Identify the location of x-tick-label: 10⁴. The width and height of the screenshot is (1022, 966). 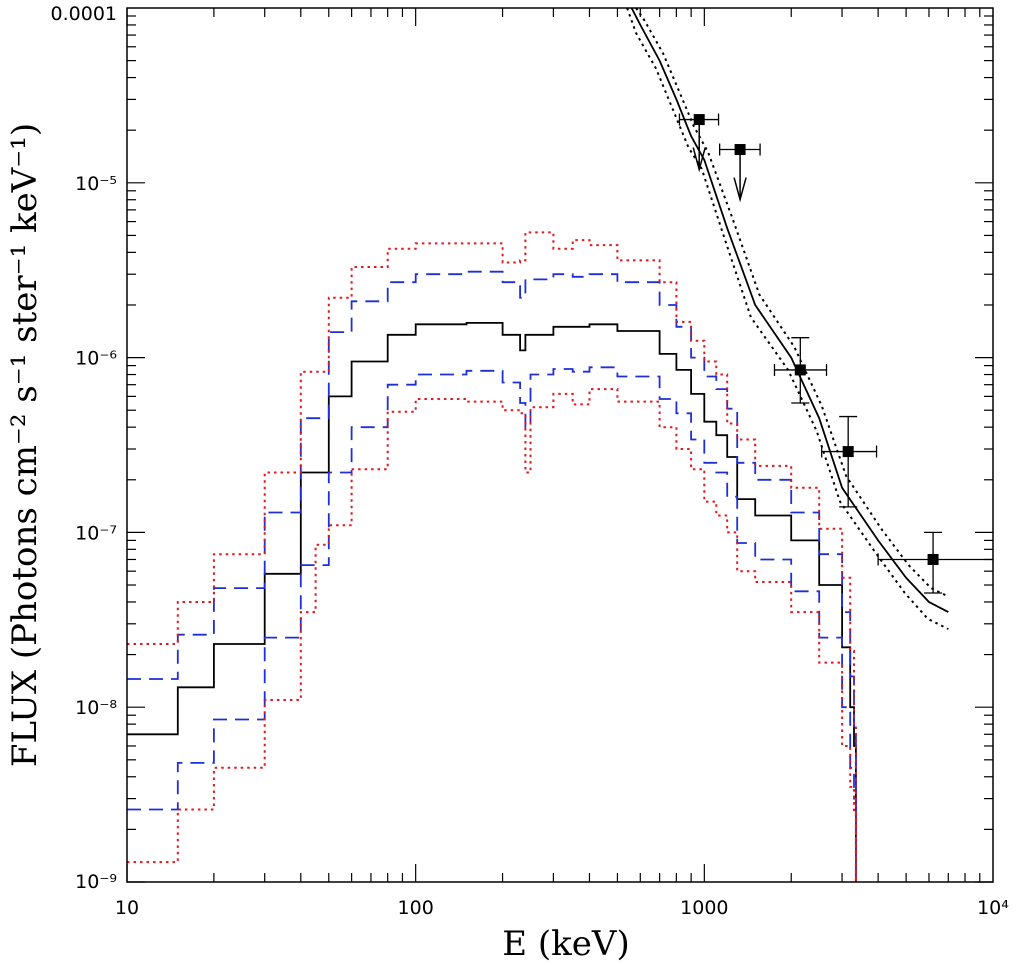
(993, 908).